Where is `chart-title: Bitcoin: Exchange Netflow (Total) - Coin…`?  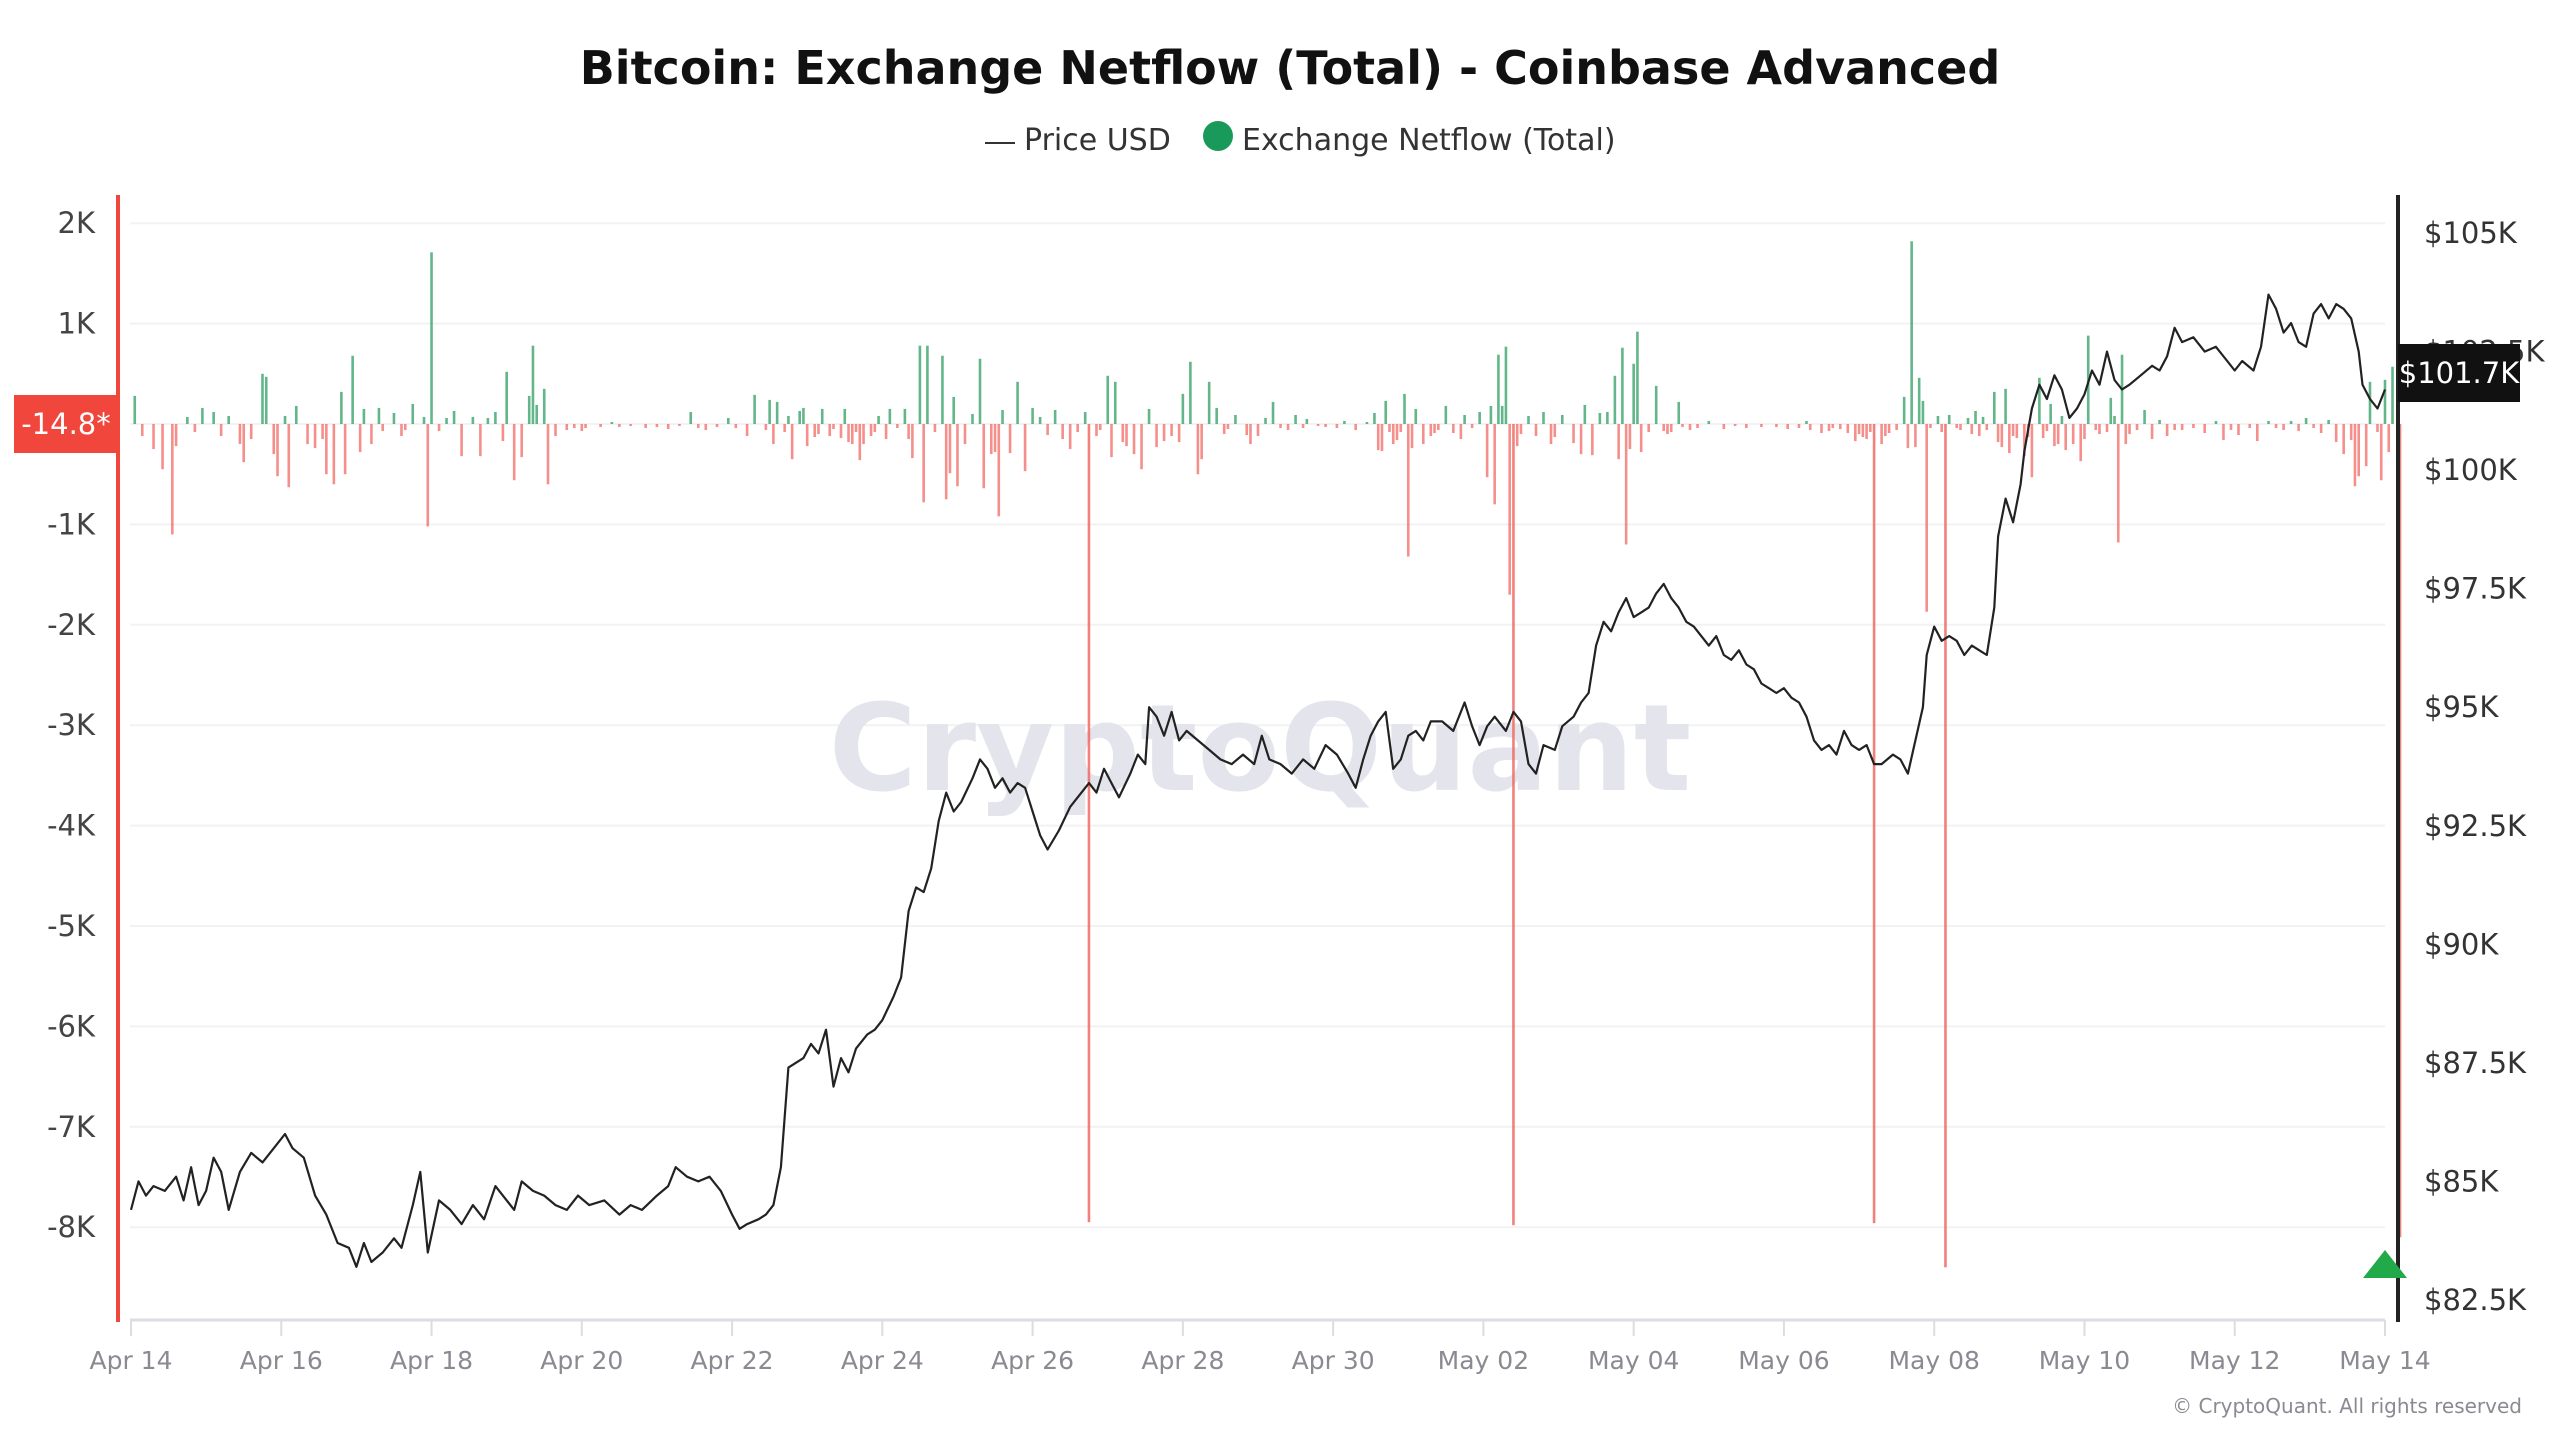 chart-title: Bitcoin: Exchange Netflow (Total) - Coin… is located at coordinates (1290, 68).